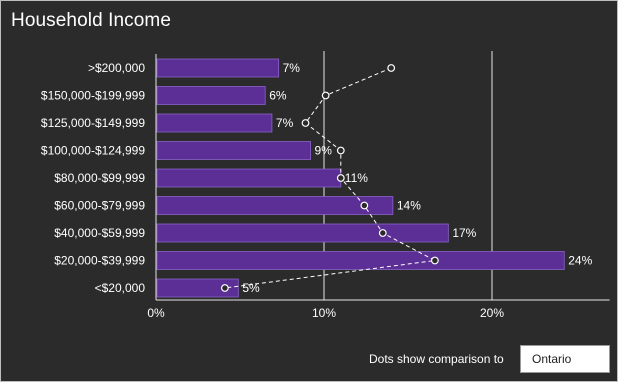  Describe the element at coordinates (99, 178) in the screenshot. I see `category-label: $80,000-$99,999` at that location.